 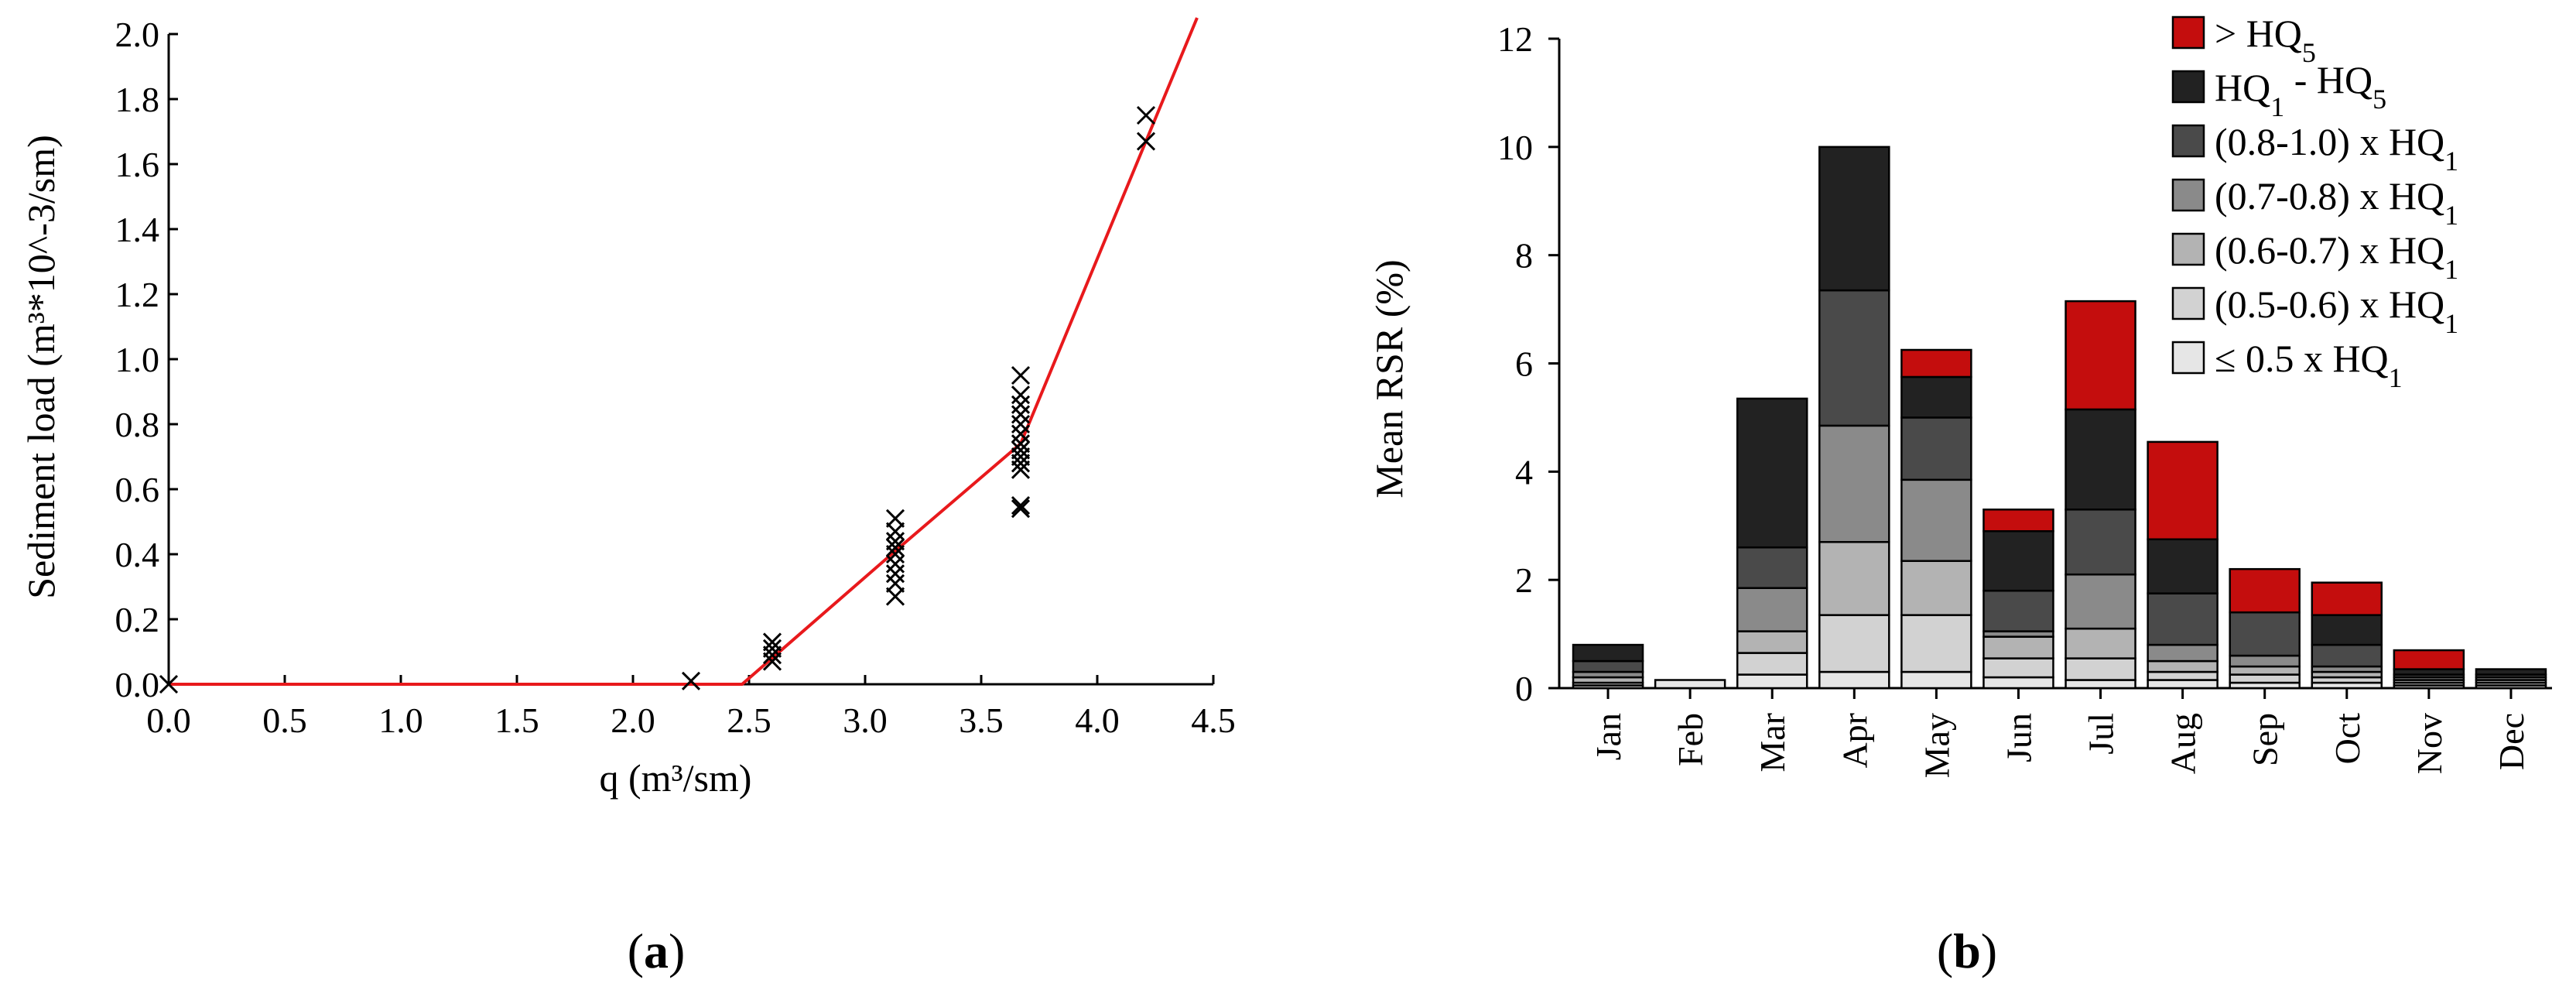 I want to click on legend-label: (0.6-0.7) x HQ1, so click(x=2336, y=256).